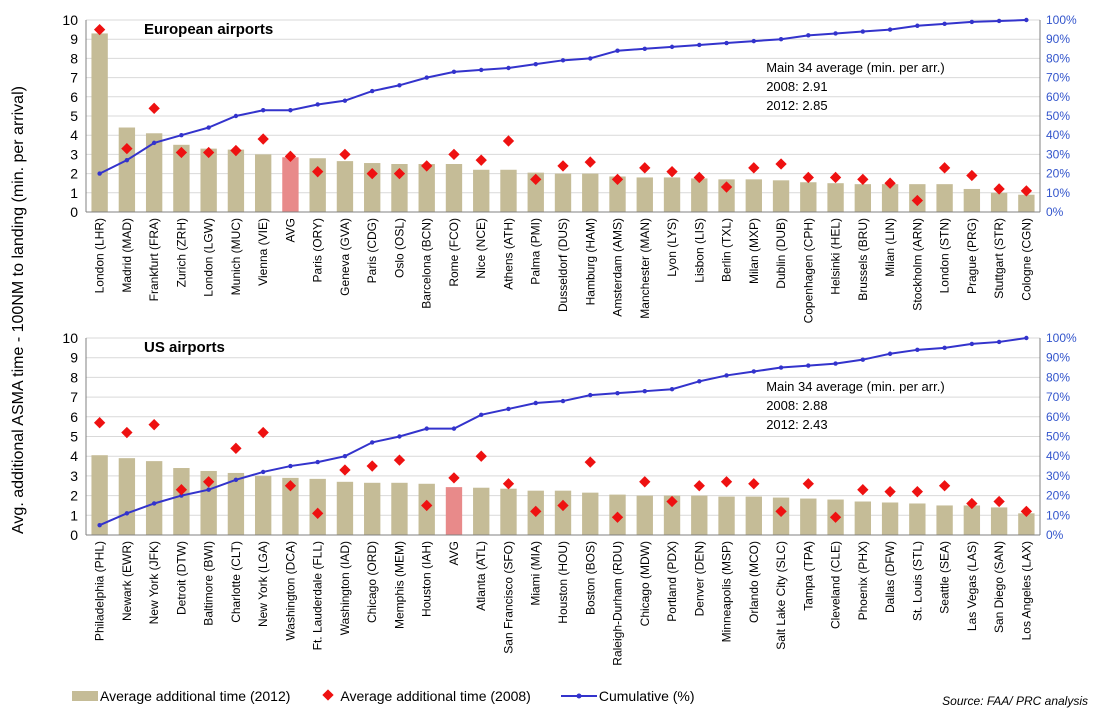 The height and width of the screenshot is (715, 1098). What do you see at coordinates (645, 583) in the screenshot?
I see `x-tick-label: Chicago (MDW)` at bounding box center [645, 583].